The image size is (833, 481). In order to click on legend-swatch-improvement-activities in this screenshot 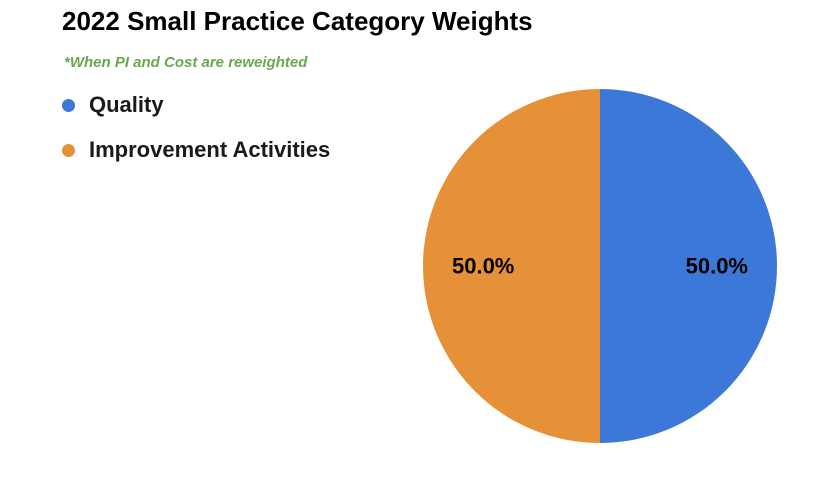, I will do `click(68, 150)`.